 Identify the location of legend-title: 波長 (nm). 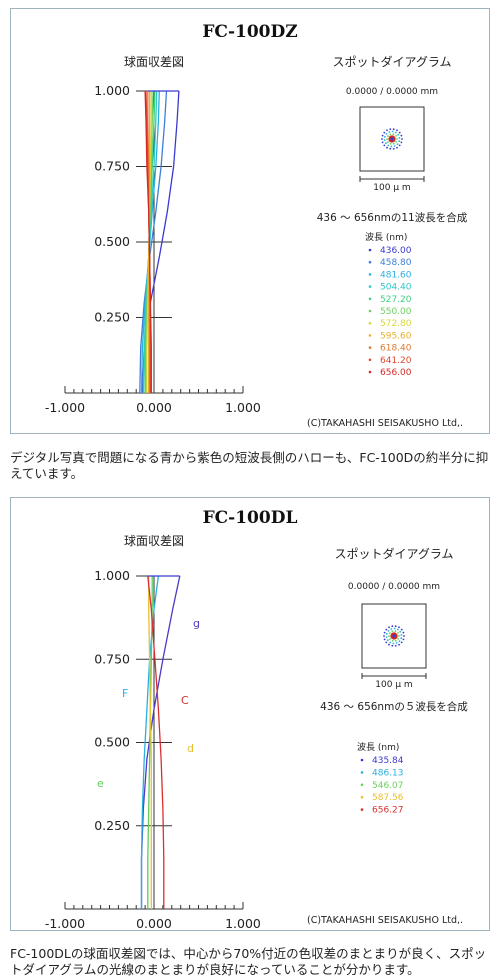
(386, 237).